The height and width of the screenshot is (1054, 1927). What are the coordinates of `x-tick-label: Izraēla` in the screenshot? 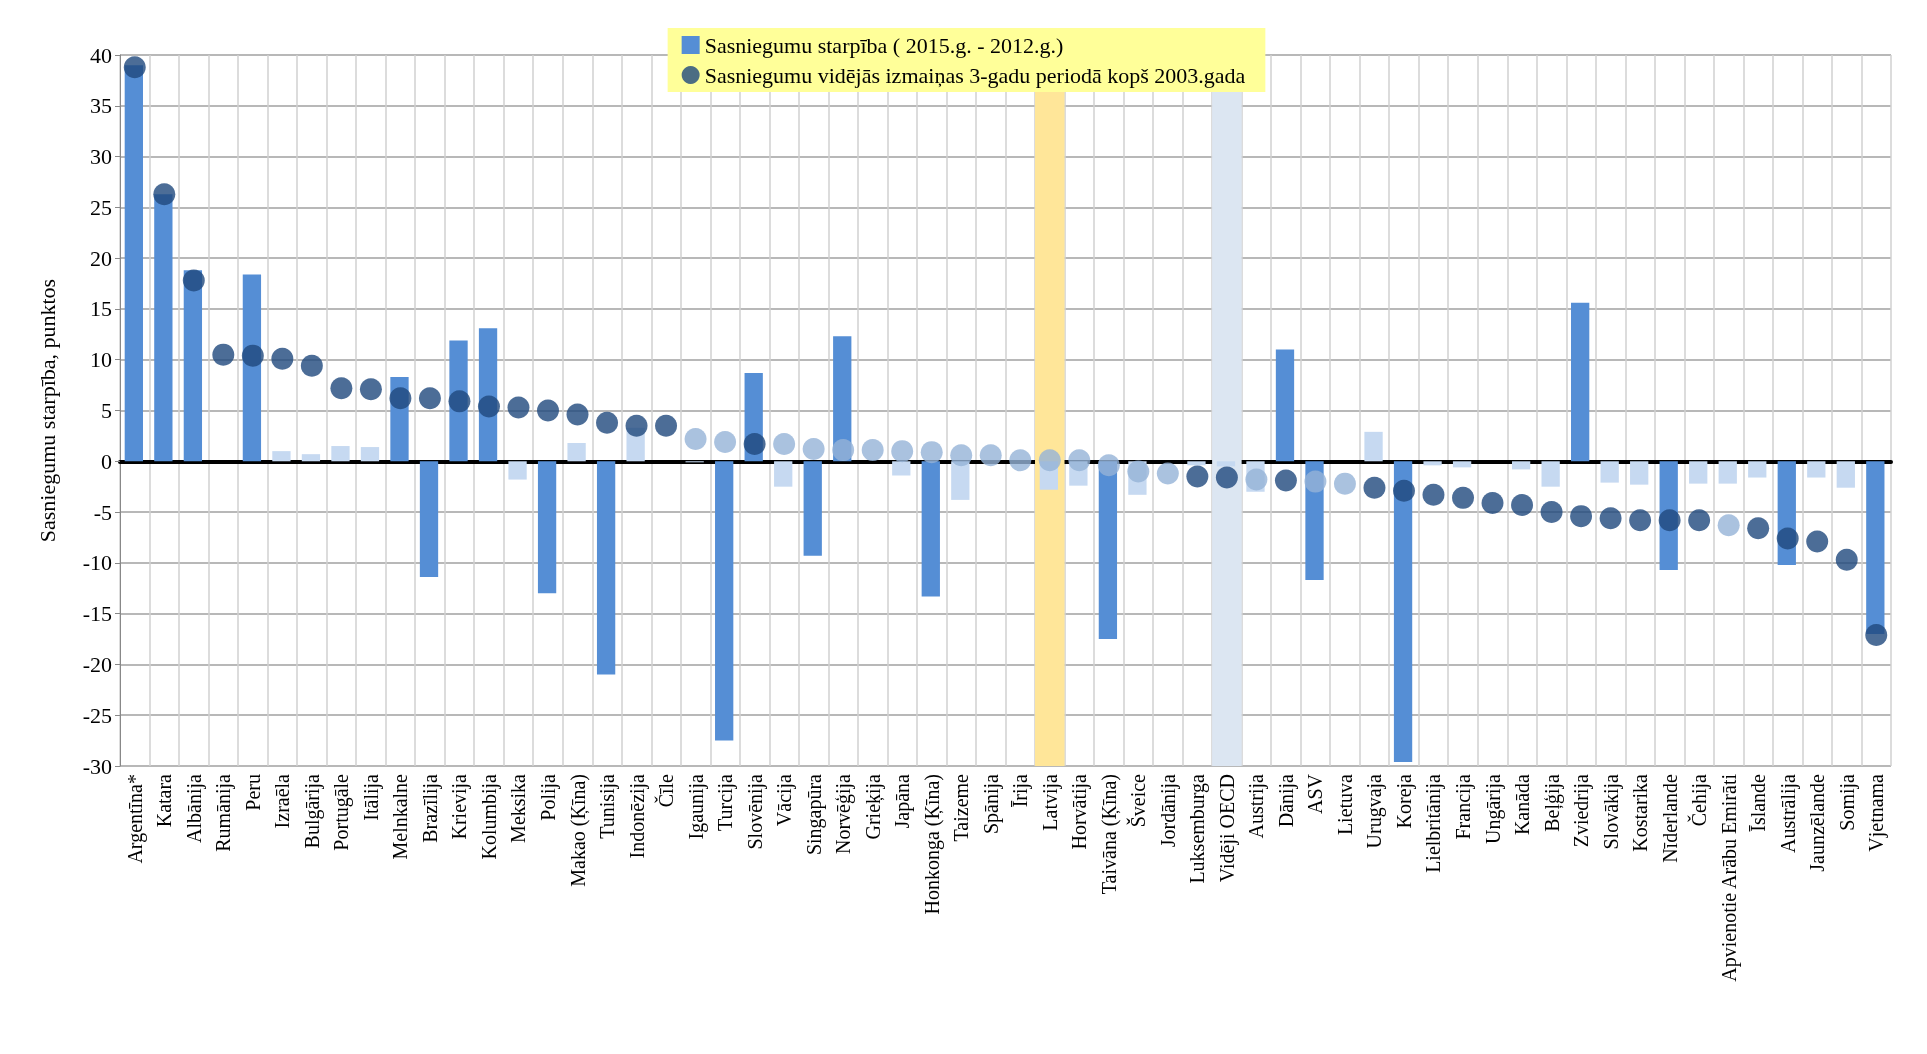 It's located at (282, 801).